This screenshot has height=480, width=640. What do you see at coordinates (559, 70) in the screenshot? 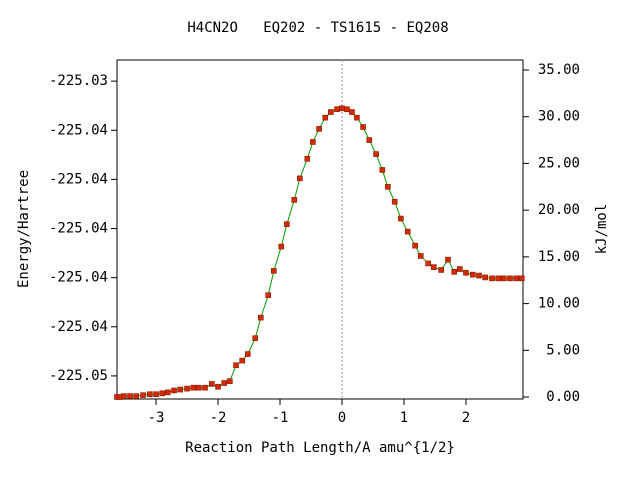
I see `y2-tick-label: 35.00` at bounding box center [559, 70].